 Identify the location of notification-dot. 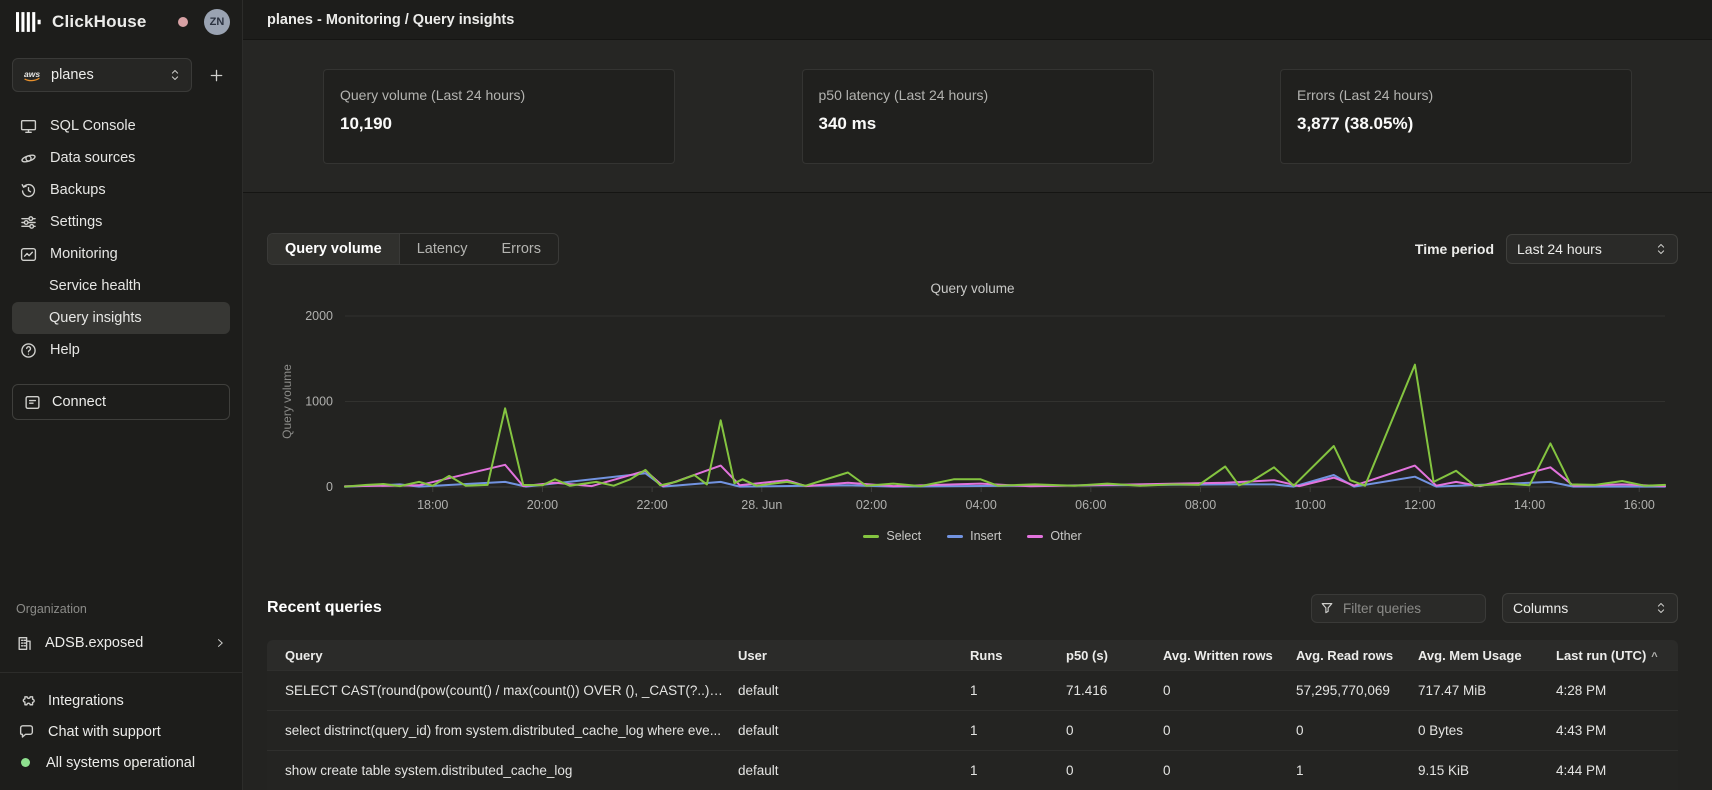
(183, 22).